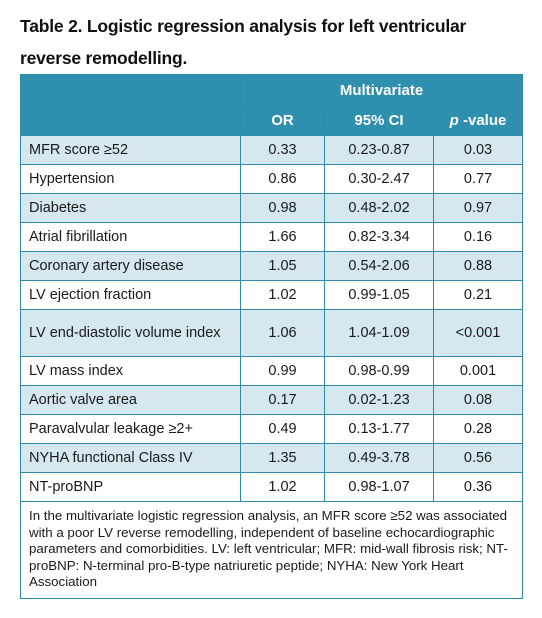  I want to click on row-or: 0.33, so click(282, 150).